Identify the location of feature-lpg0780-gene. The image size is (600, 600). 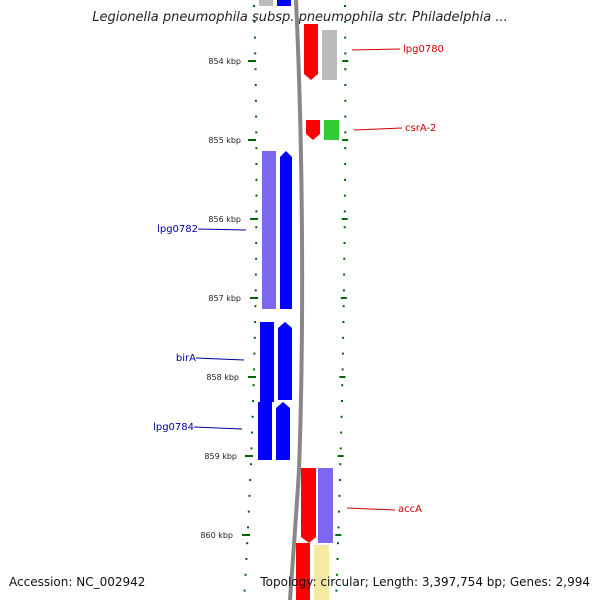
(311, 52).